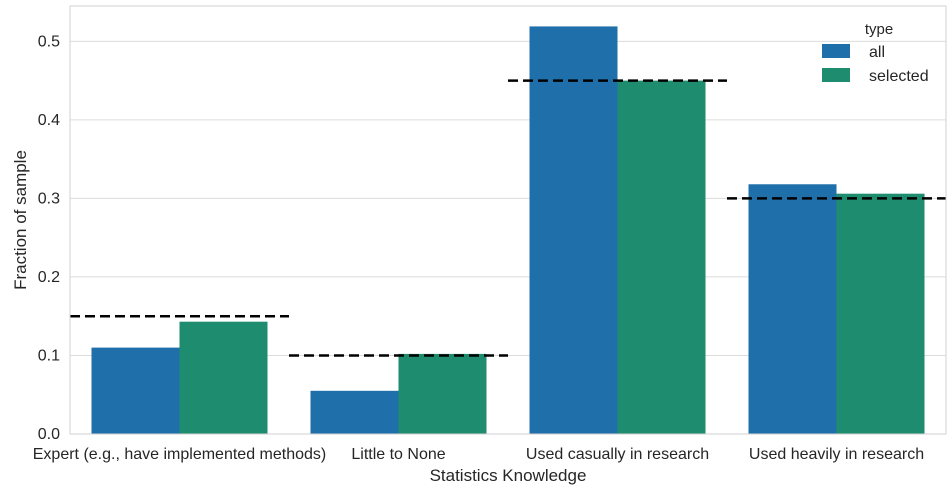 This screenshot has width=951, height=487. Describe the element at coordinates (398, 454) in the screenshot. I see `x-tick-label: Little to None` at that location.